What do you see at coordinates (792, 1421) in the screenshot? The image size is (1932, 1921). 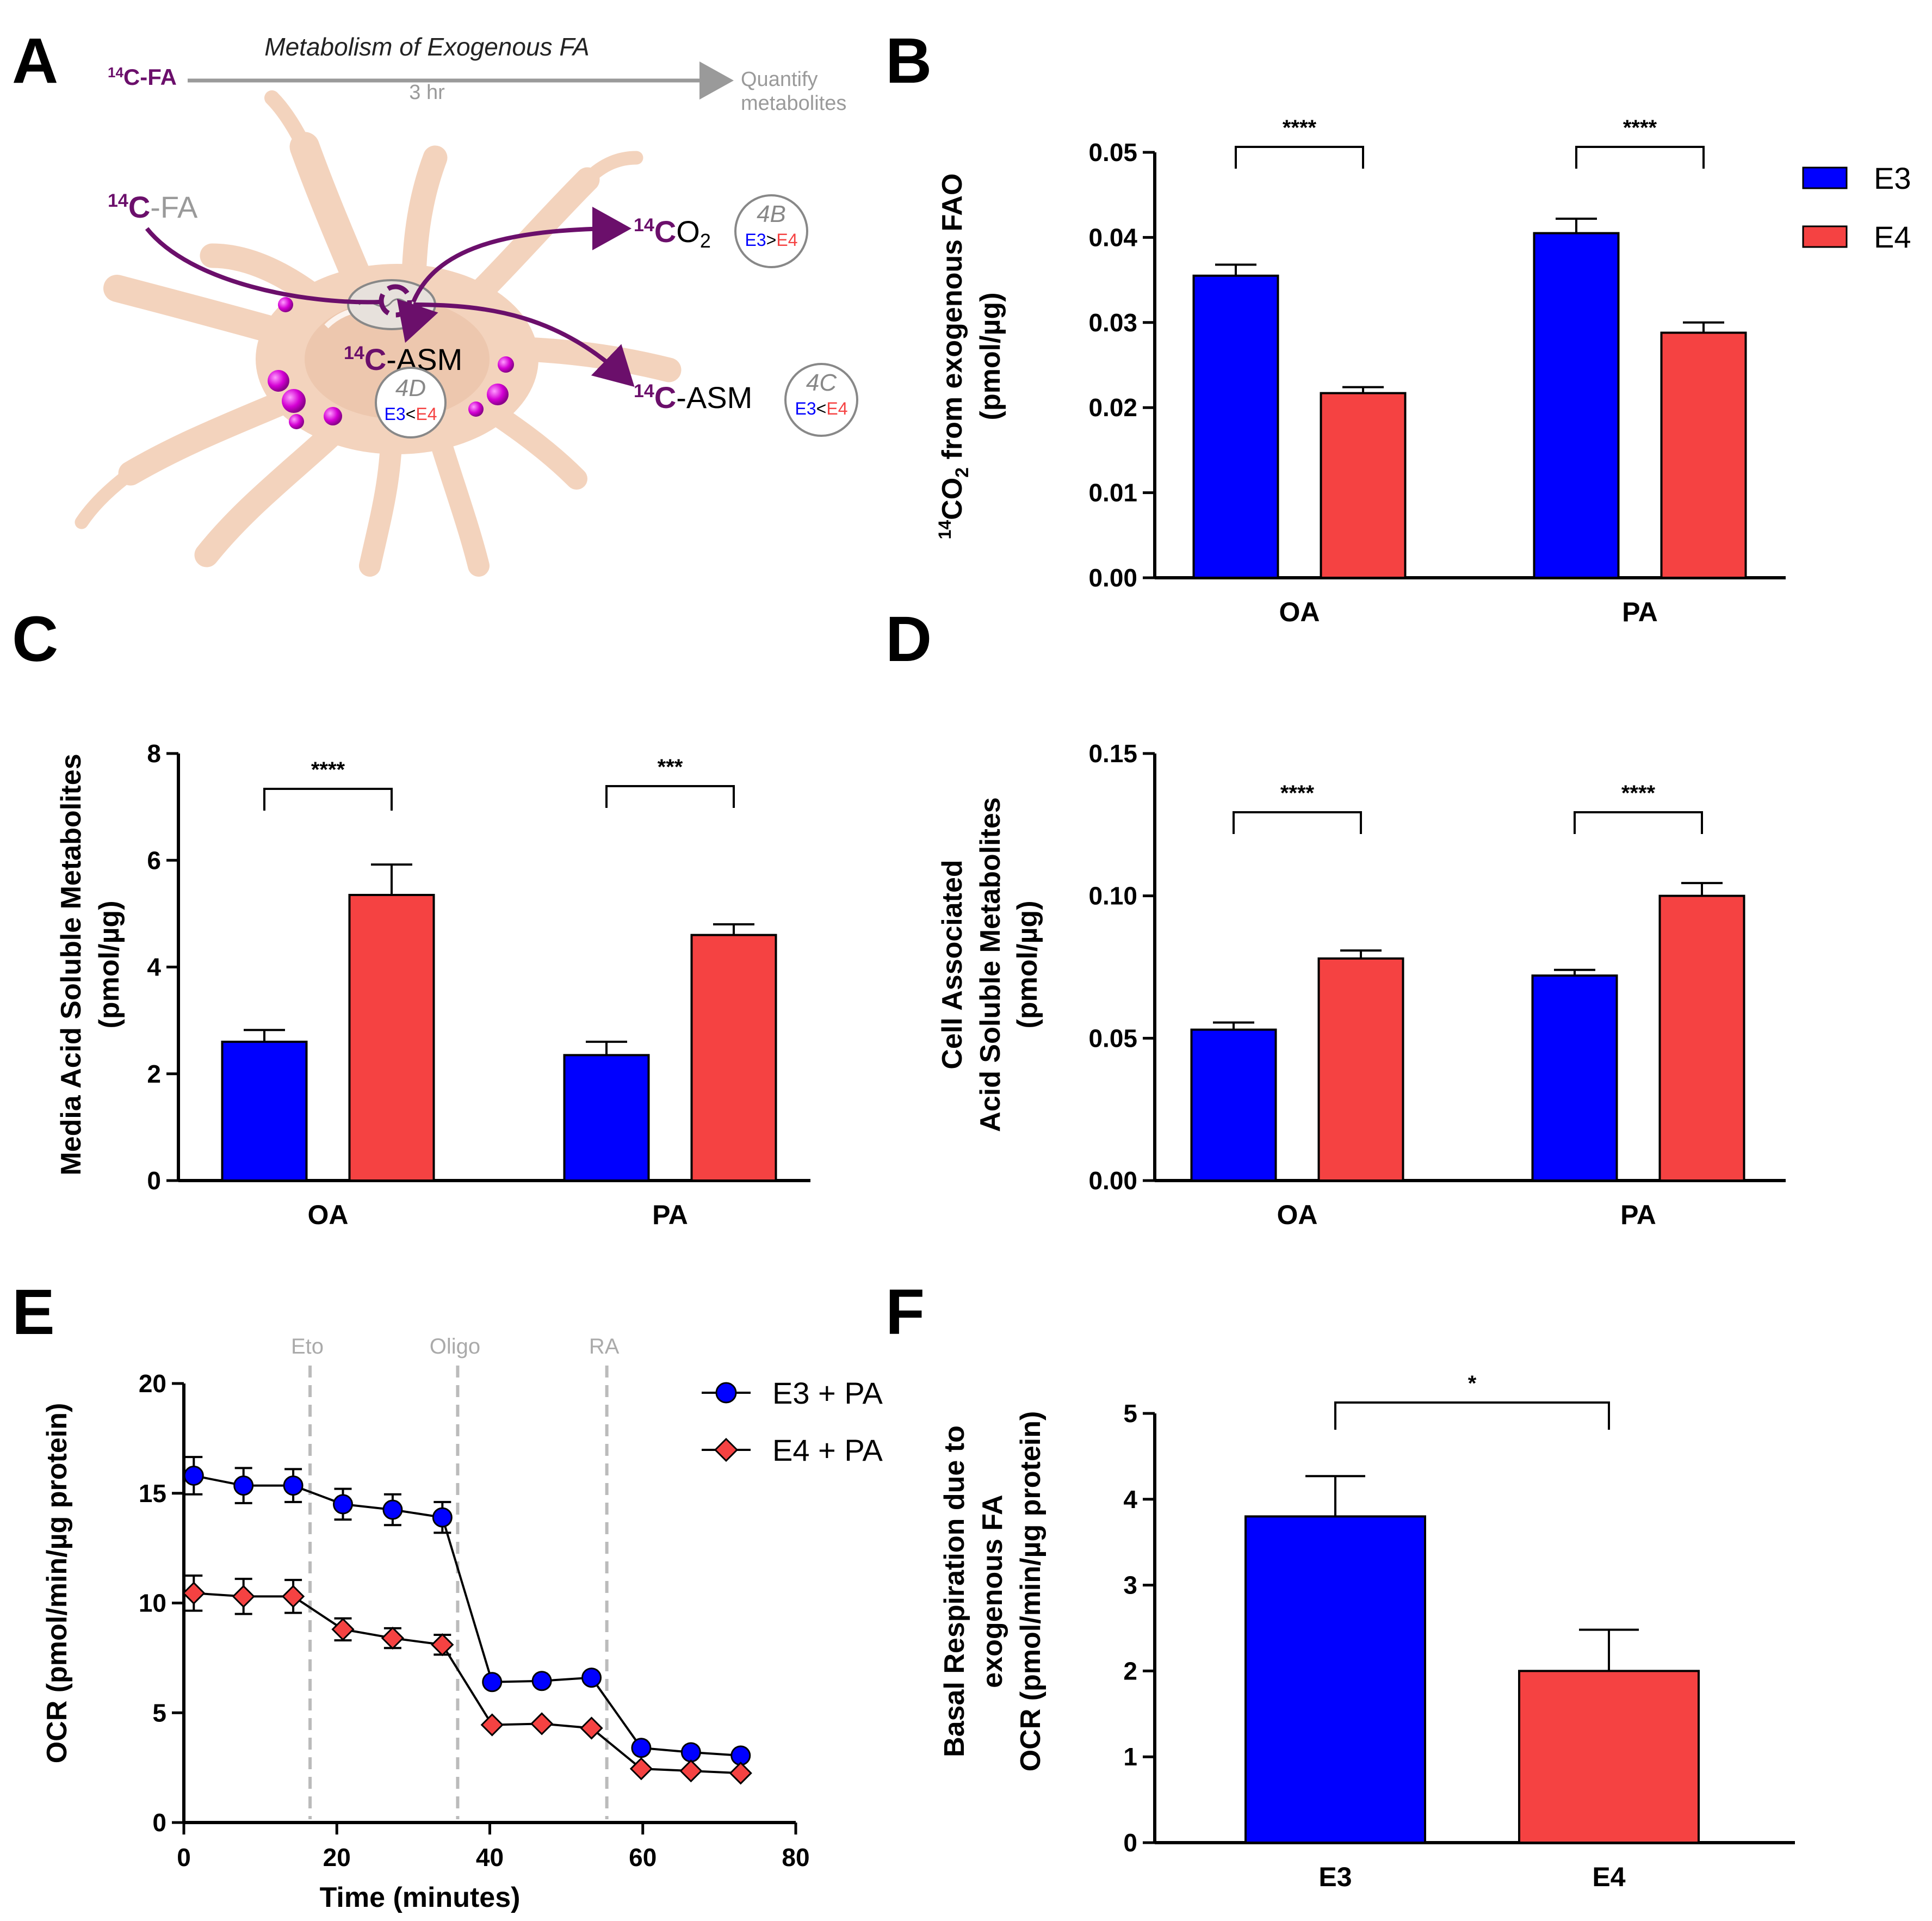 I see `panel-e-legend: E3 + PA E4 + PA` at bounding box center [792, 1421].